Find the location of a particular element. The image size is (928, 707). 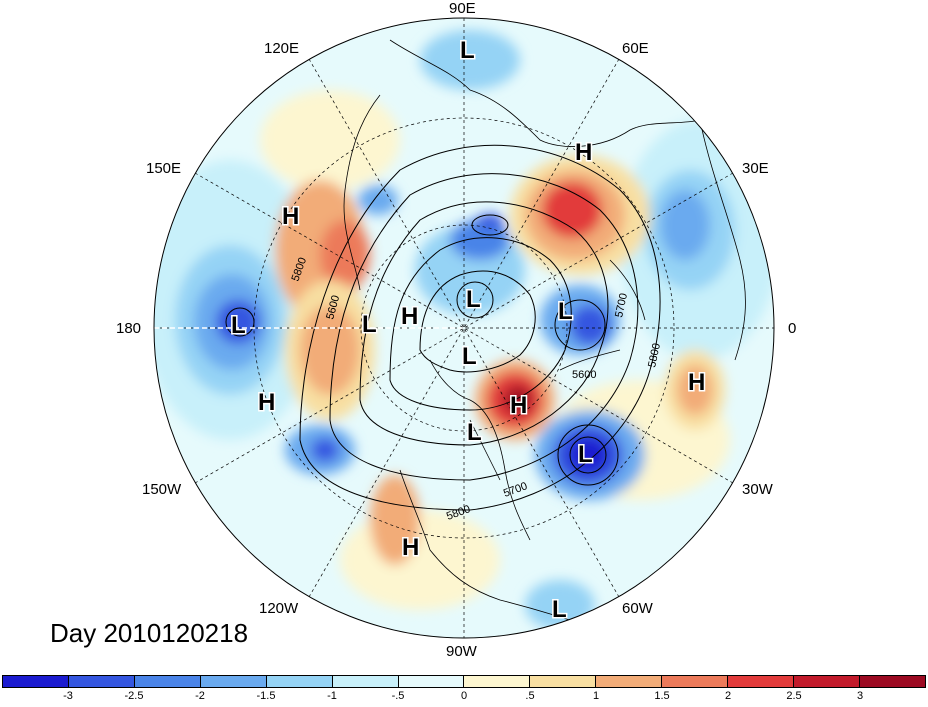

lon-label-60e: 60E is located at coordinates (635, 48).